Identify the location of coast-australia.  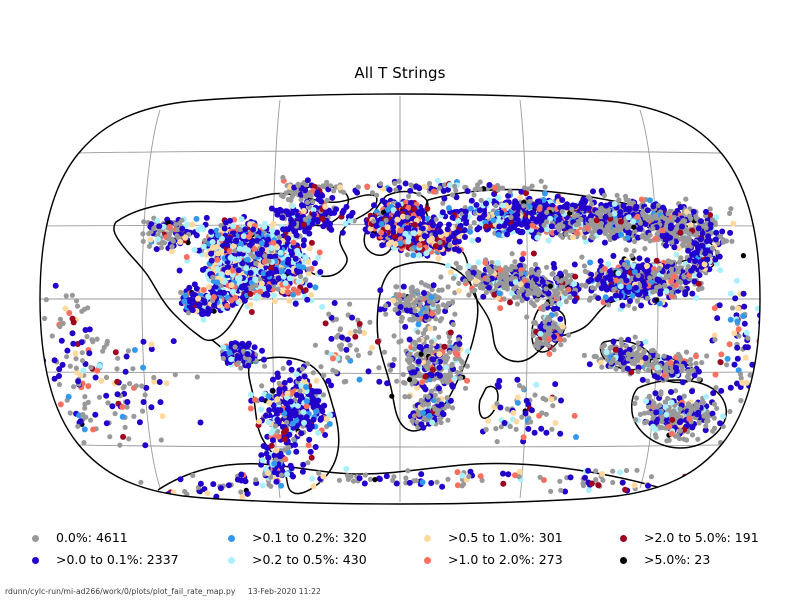
(679, 414).